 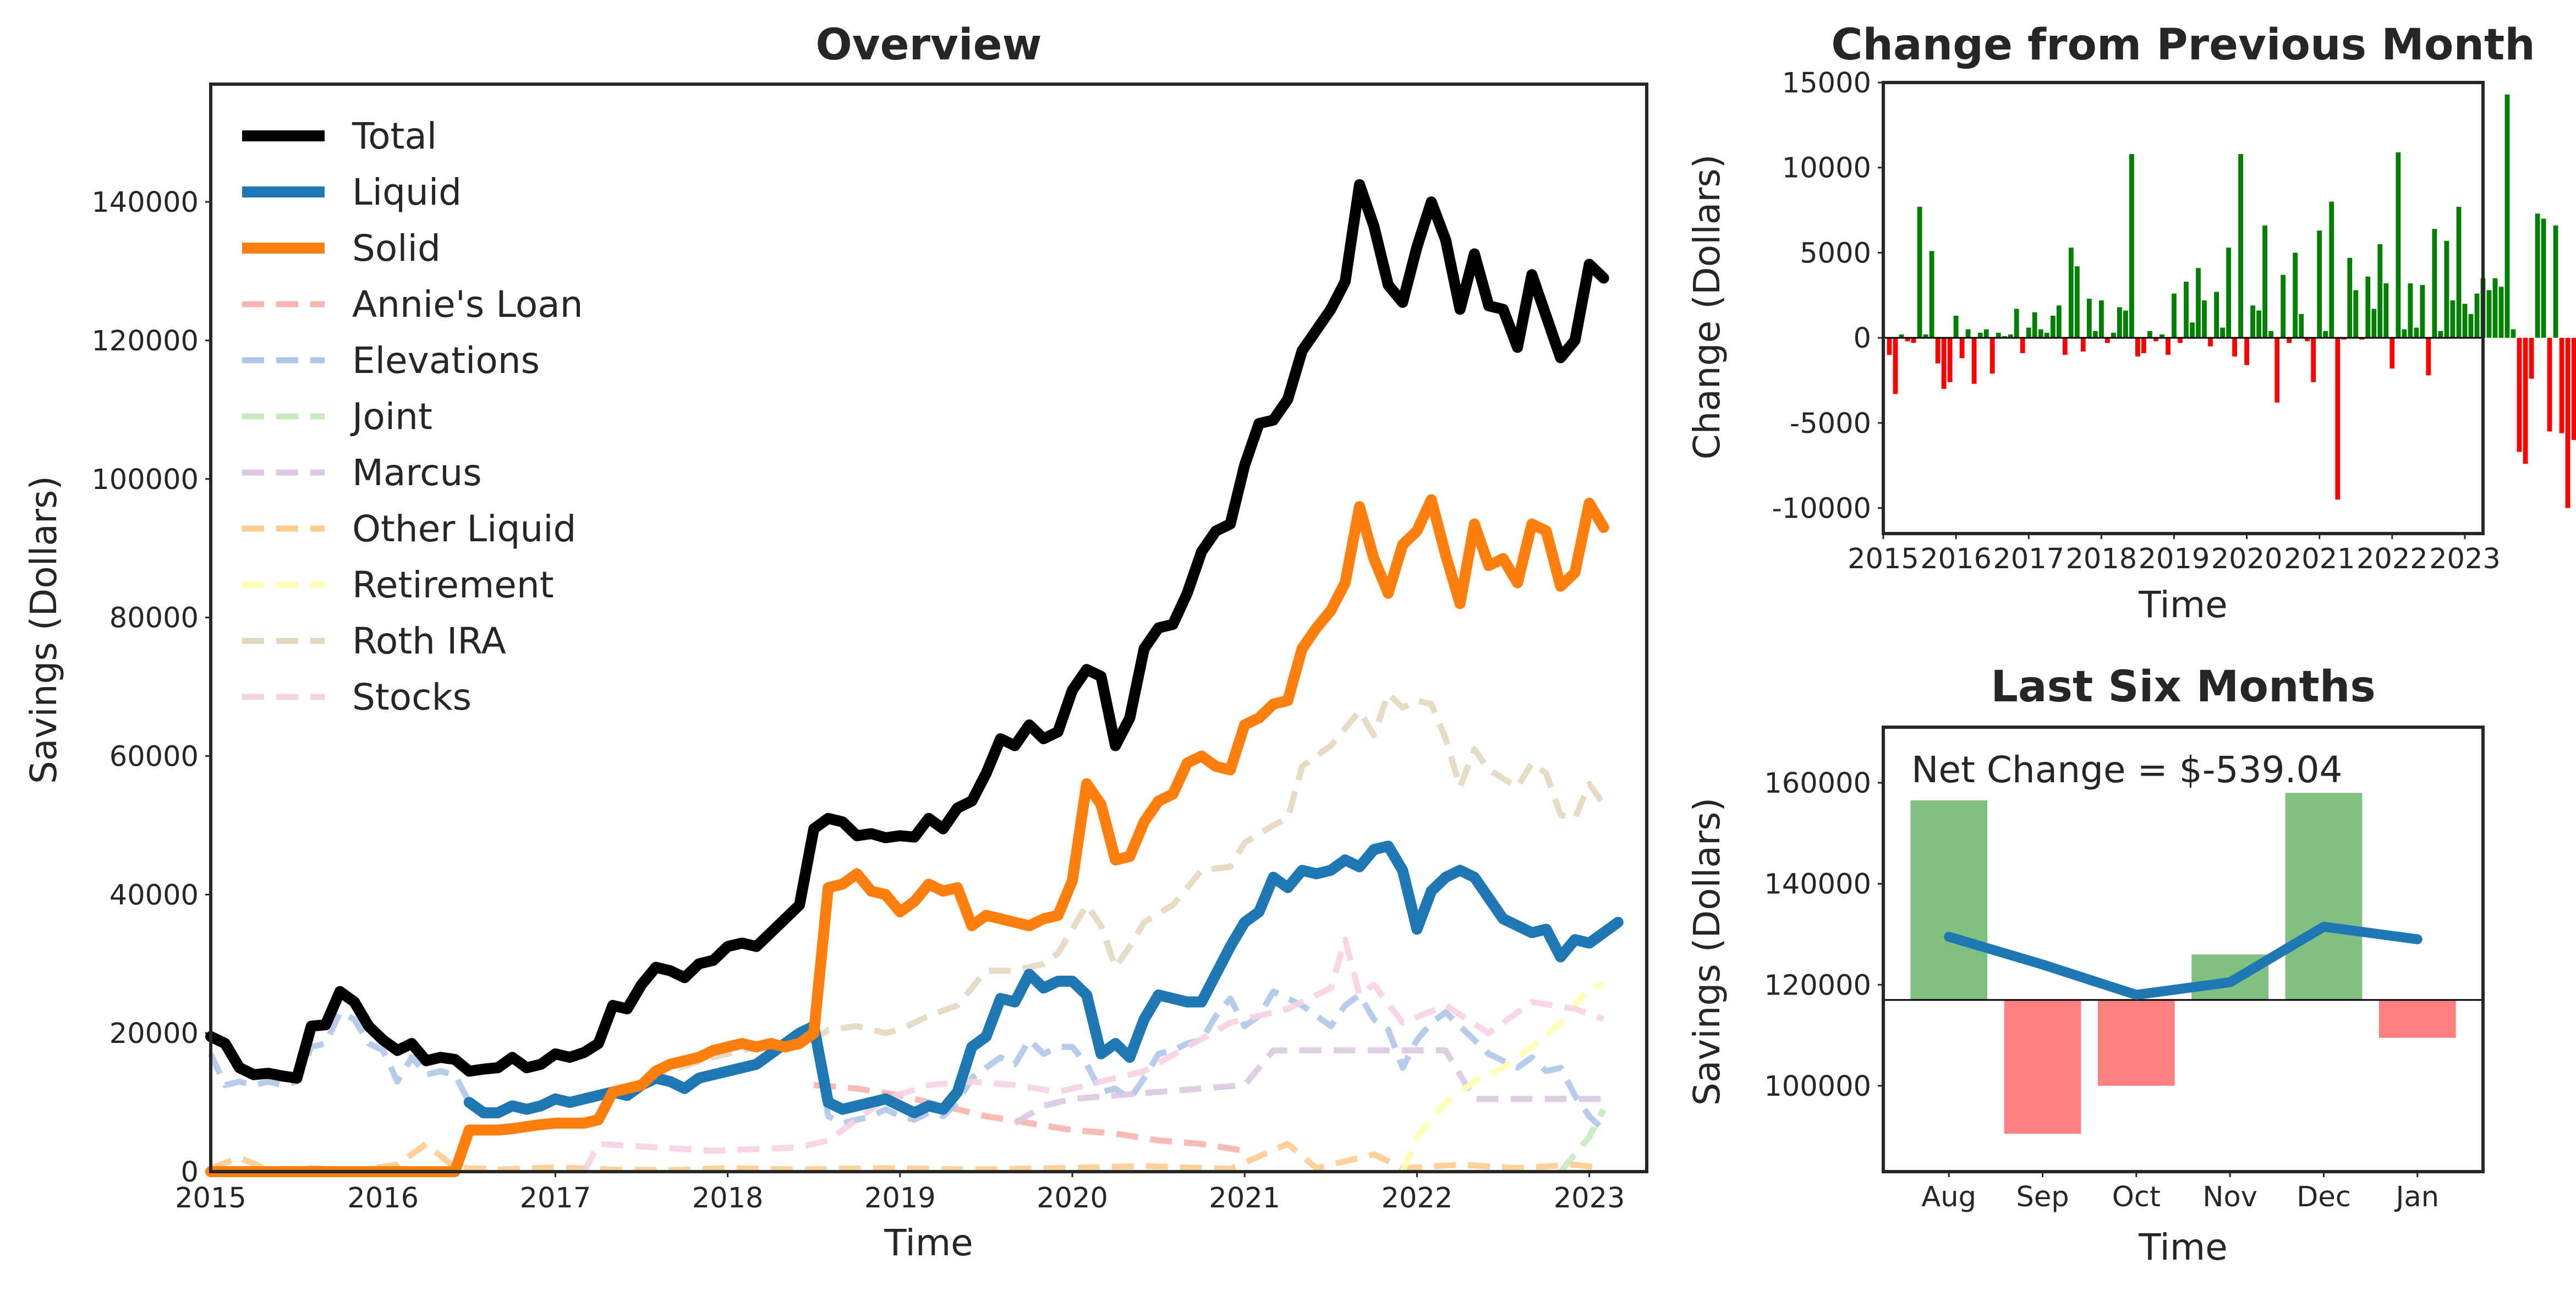 I want to click on six-months-x-tick-label: Aug, so click(x=1948, y=1197).